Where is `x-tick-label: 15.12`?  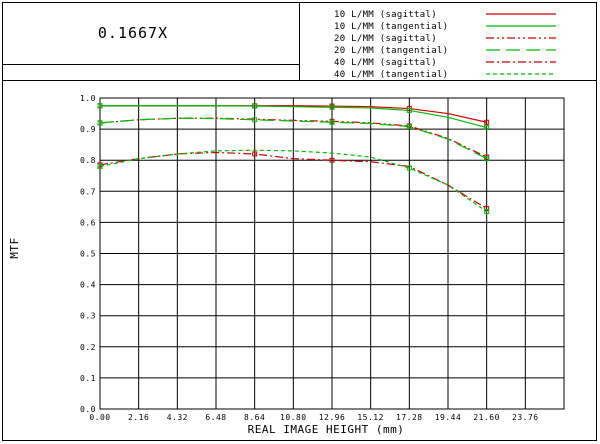
x-tick-label: 15.12 is located at coordinates (370, 417).